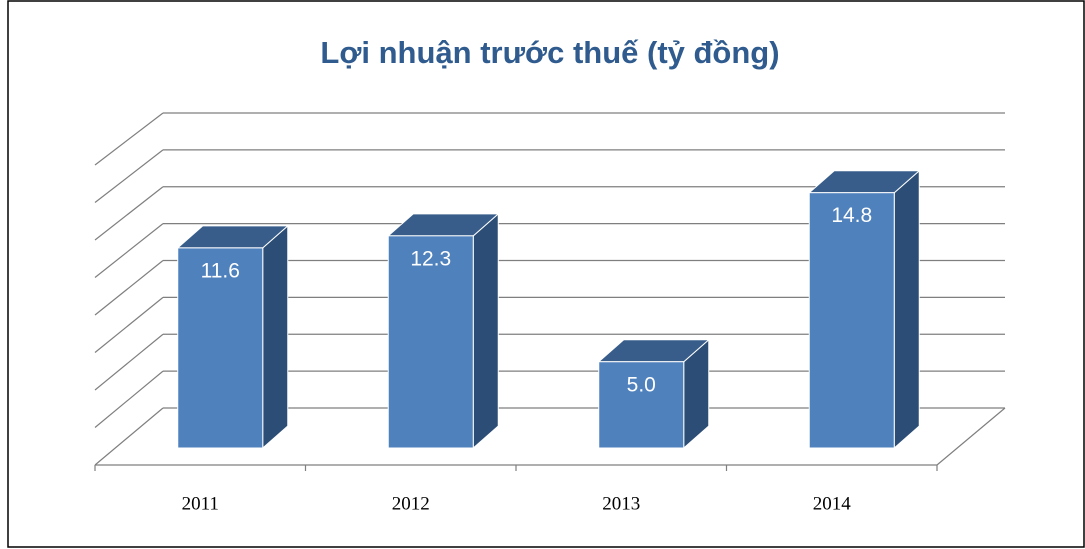  Describe the element at coordinates (411, 503) in the screenshot. I see `x-tick-label: 2012` at that location.